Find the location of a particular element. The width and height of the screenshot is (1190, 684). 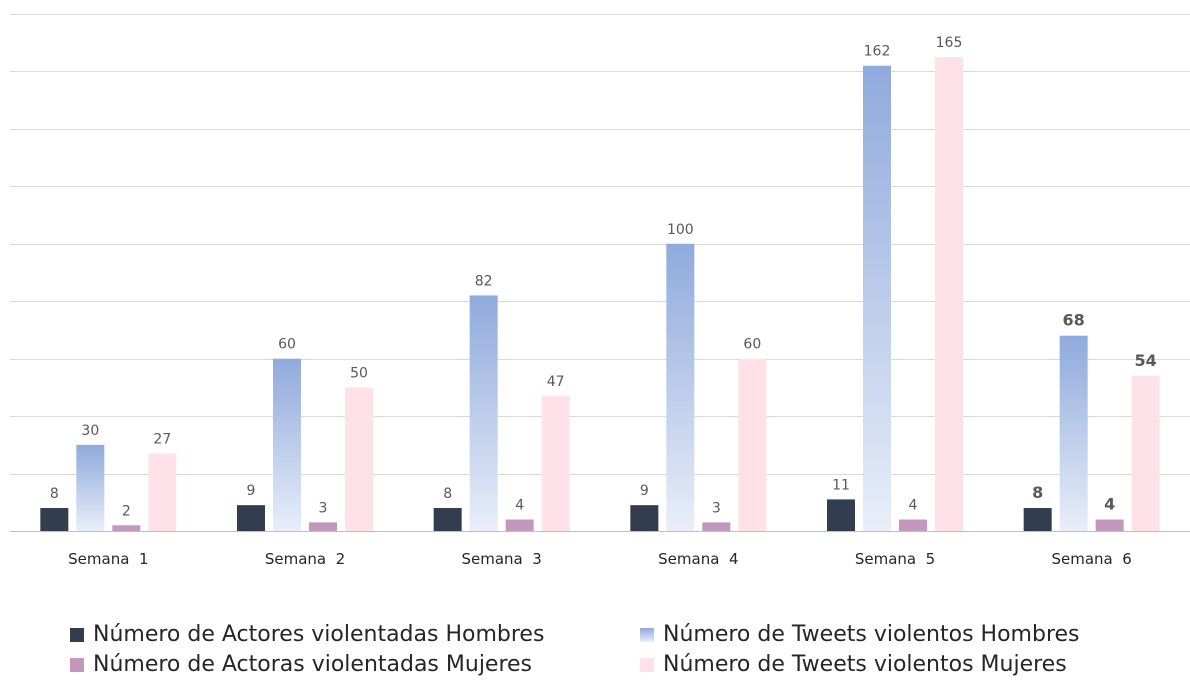

data-label: 68 is located at coordinates (1074, 320).